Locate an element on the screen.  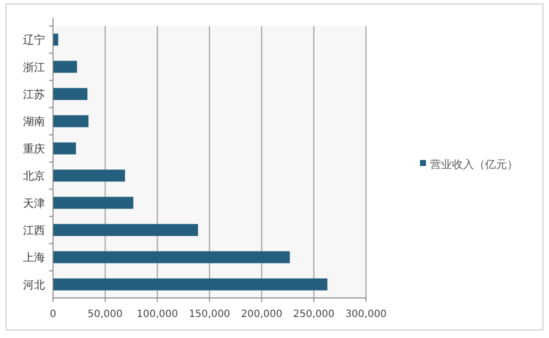
legend-label: 营业收入（亿元） is located at coordinates (474, 164).